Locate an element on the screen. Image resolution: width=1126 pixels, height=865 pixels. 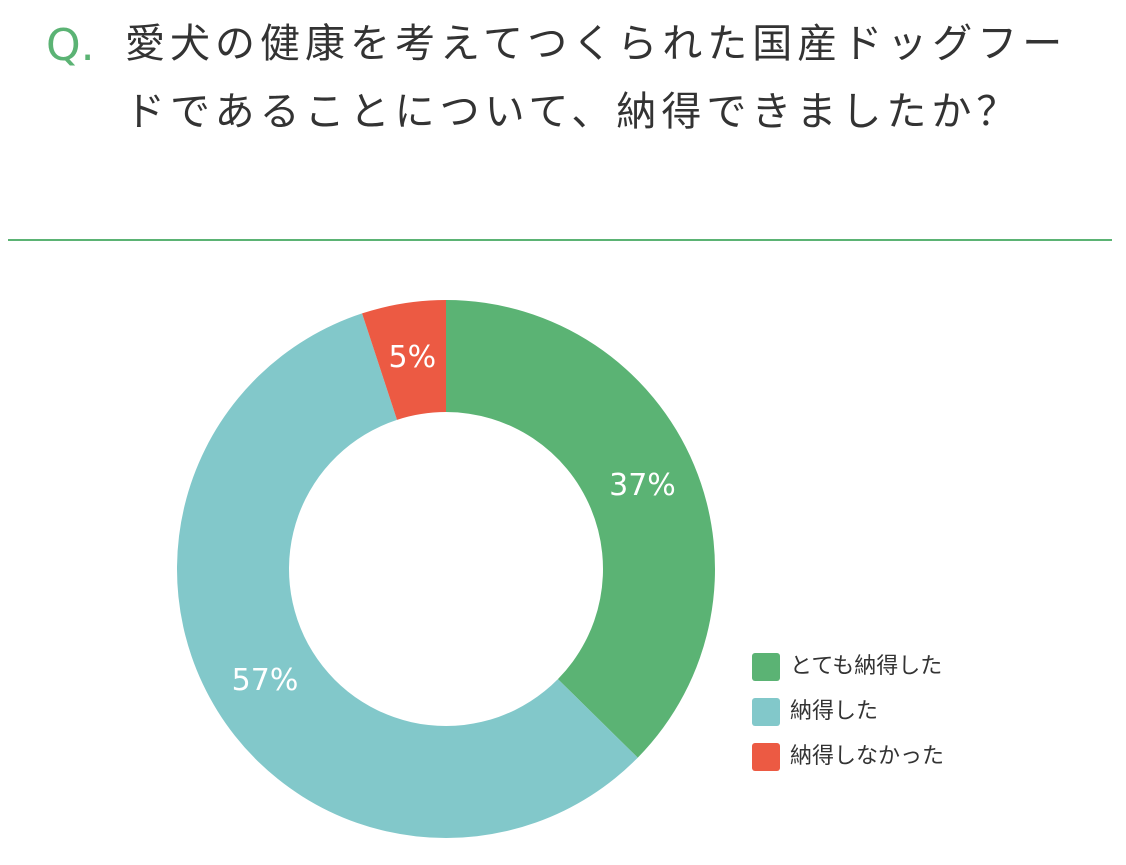
question-label: Q. is located at coordinates (70, 45).